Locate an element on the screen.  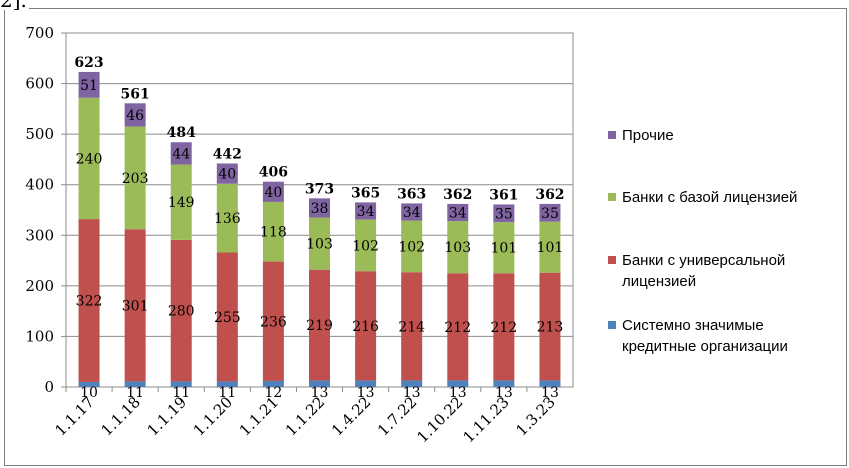
data-label: 214 is located at coordinates (411, 327).